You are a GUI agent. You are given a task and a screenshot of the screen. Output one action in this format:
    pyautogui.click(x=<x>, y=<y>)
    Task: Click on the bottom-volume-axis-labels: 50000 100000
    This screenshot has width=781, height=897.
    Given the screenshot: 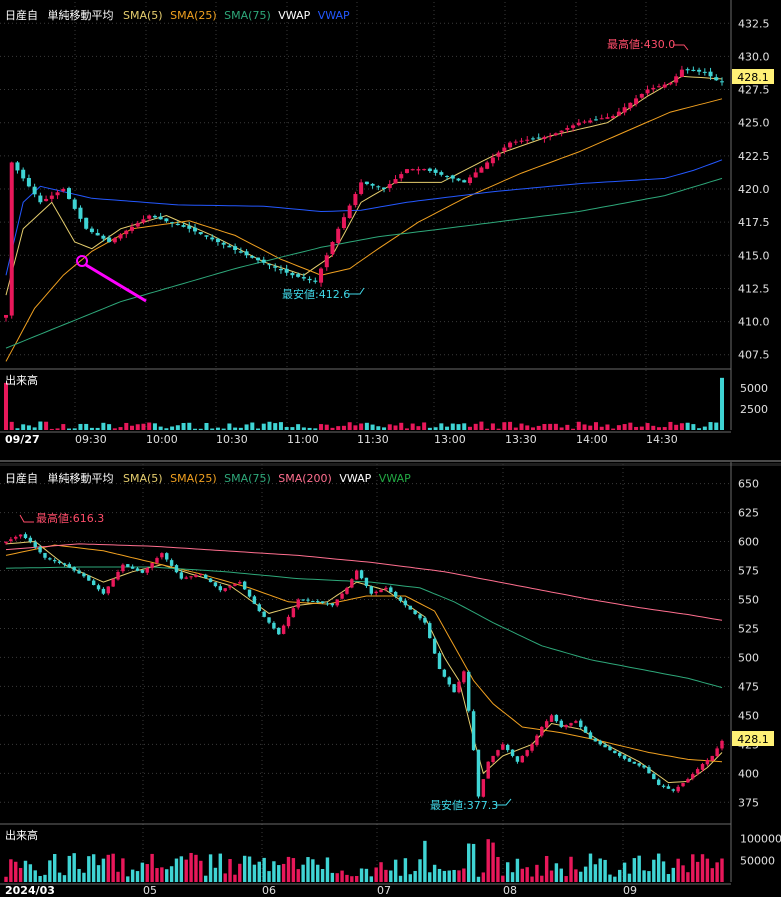 What is the action you would take?
    pyautogui.click(x=760, y=850)
    